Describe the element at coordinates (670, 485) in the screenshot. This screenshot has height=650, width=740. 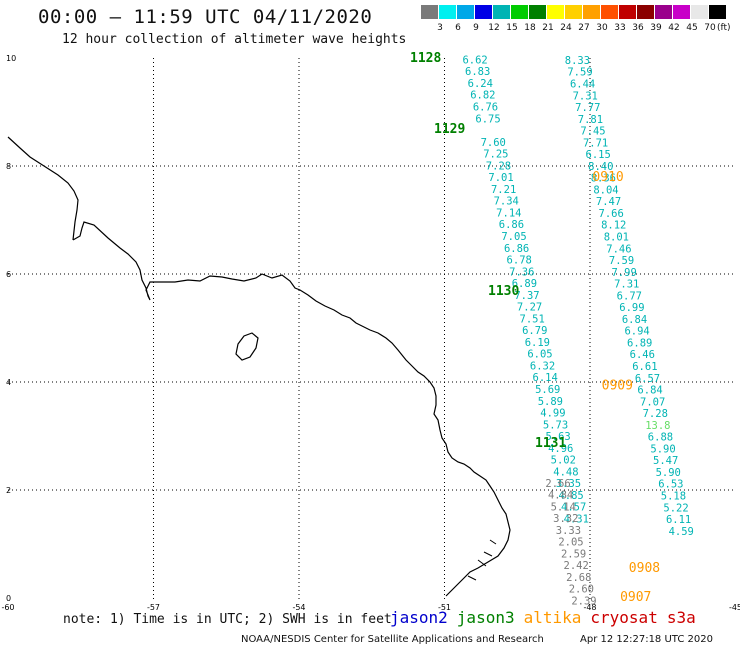
I see `wave-height-value: 6.53` at that location.